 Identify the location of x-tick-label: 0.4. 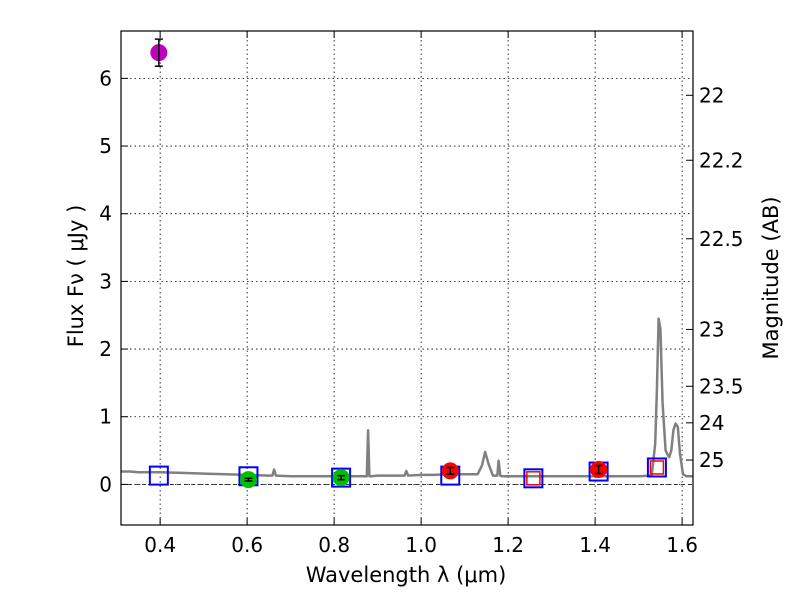
(160, 545).